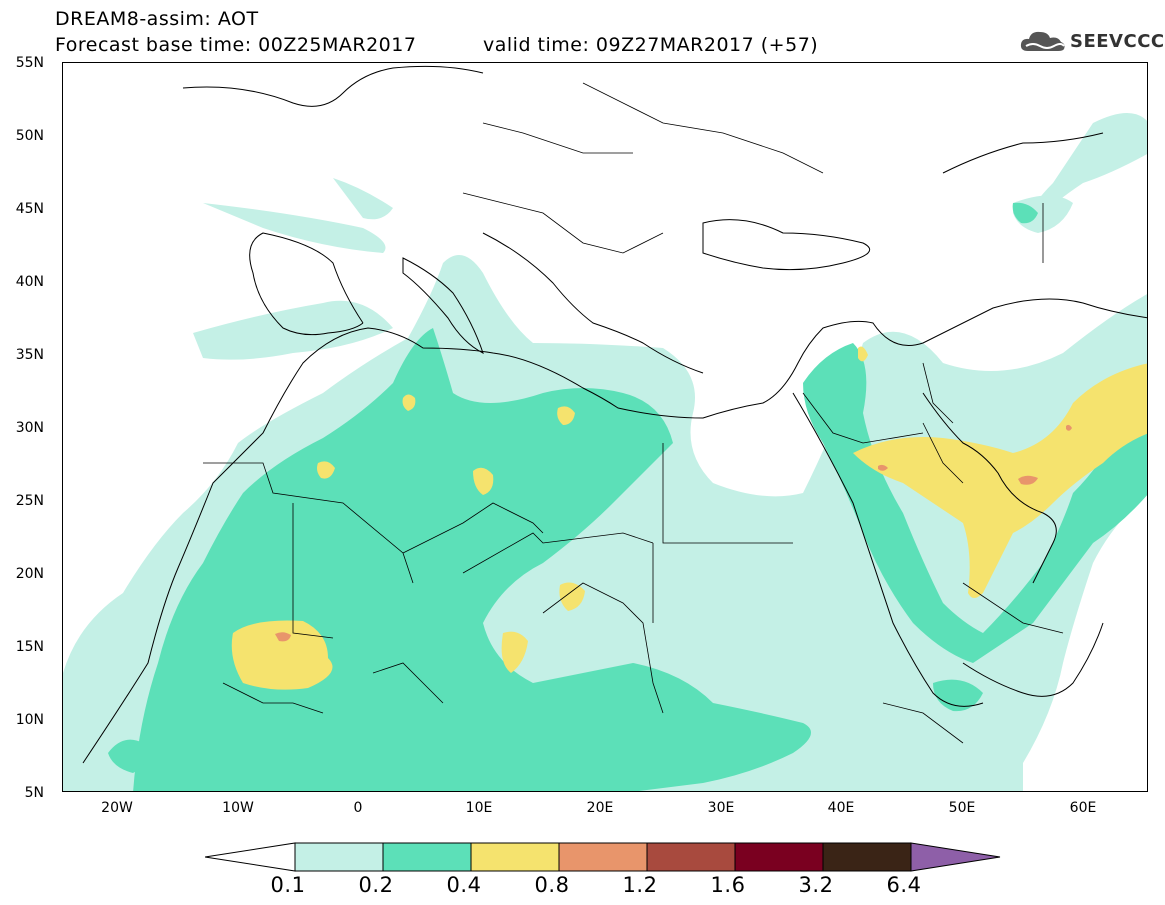  I want to click on colorbar-label-0.4: 0.4, so click(464, 885).